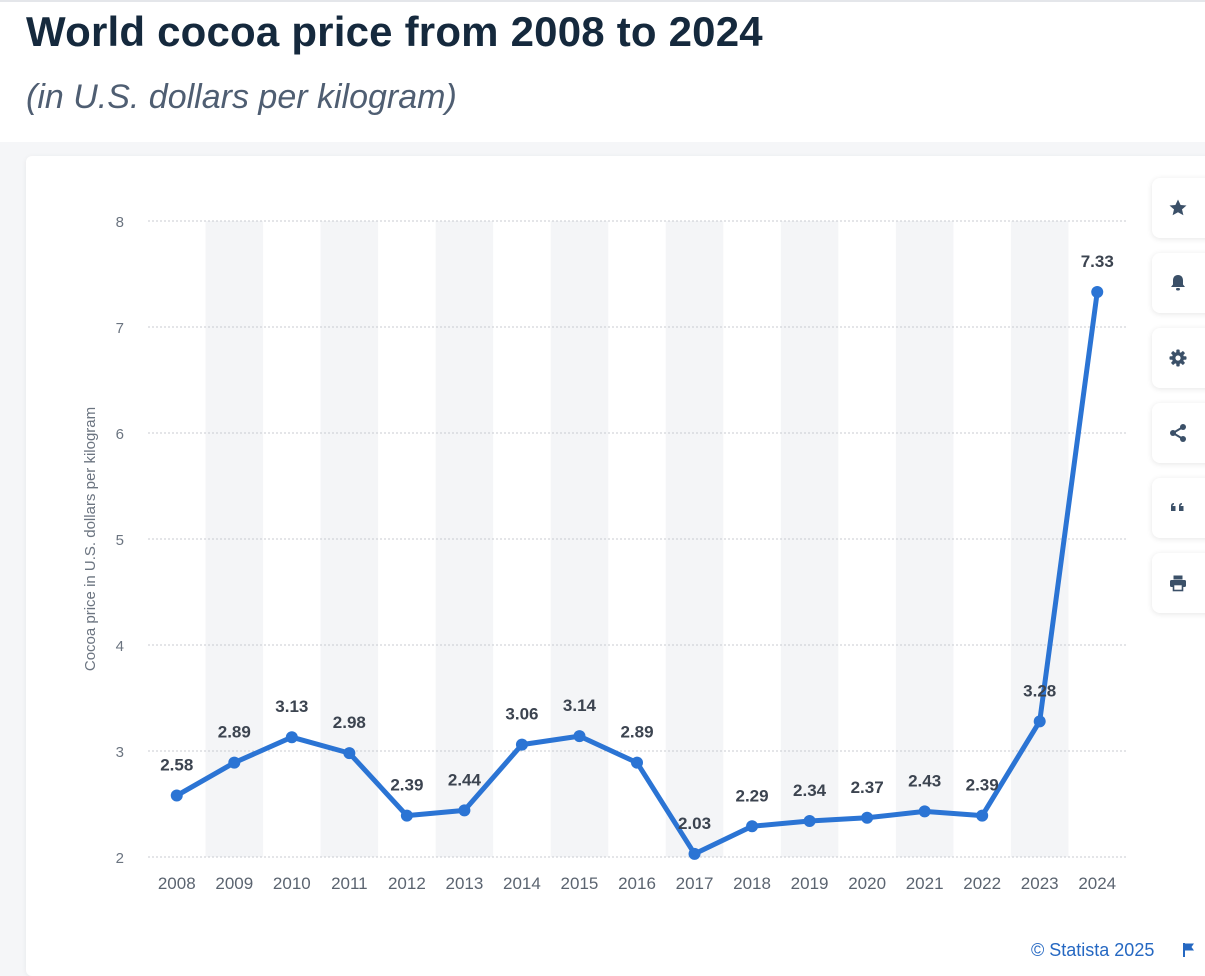 This screenshot has width=1205, height=976. Describe the element at coordinates (982, 883) in the screenshot. I see `x-tick-label: 2022` at that location.